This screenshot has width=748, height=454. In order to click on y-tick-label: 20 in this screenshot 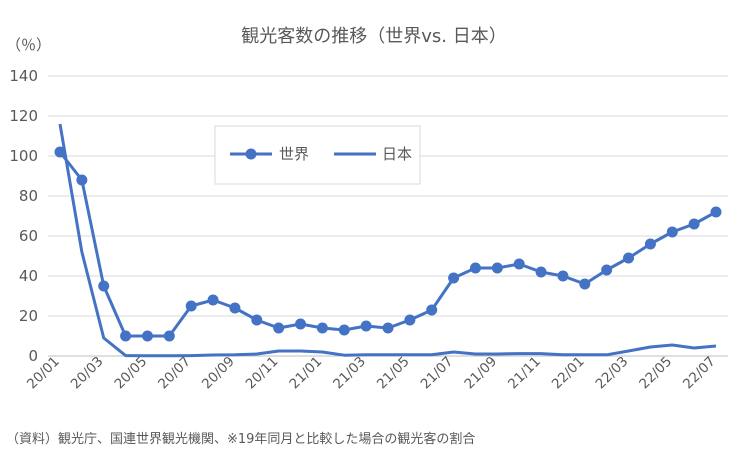, I will do `click(28, 316)`.